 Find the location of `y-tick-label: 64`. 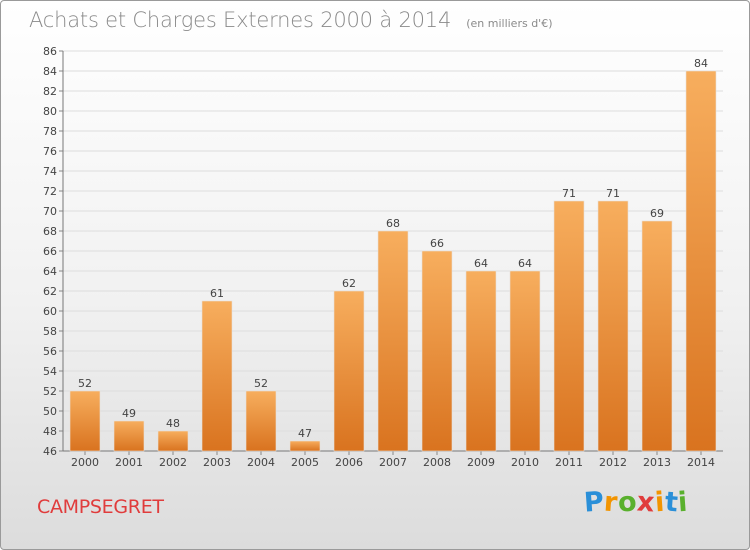

y-tick-label: 64 is located at coordinates (50, 271).